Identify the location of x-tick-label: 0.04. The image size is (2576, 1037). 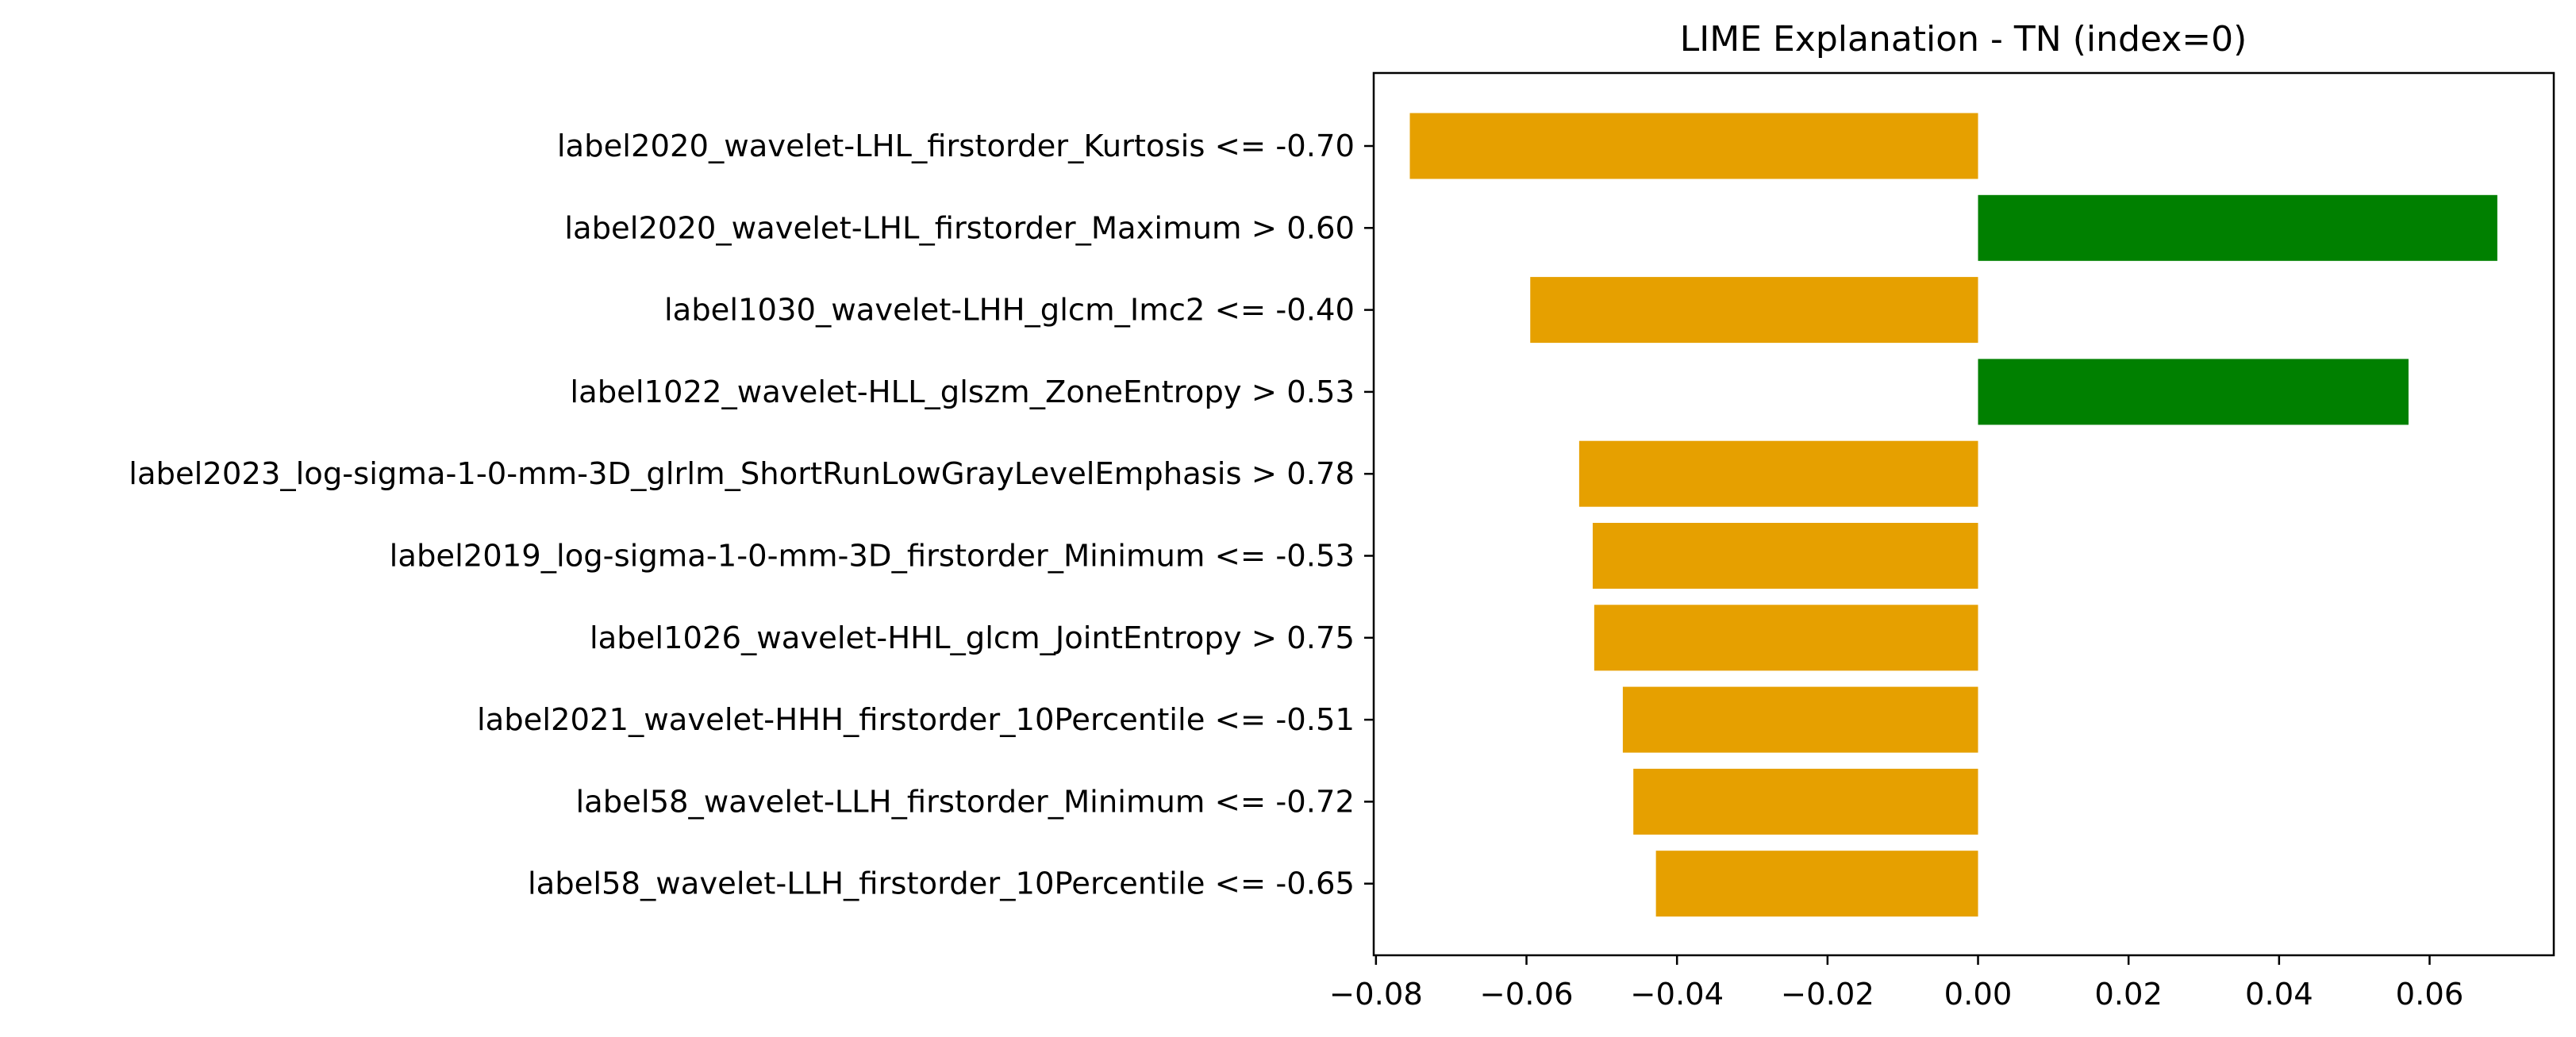
(2279, 995).